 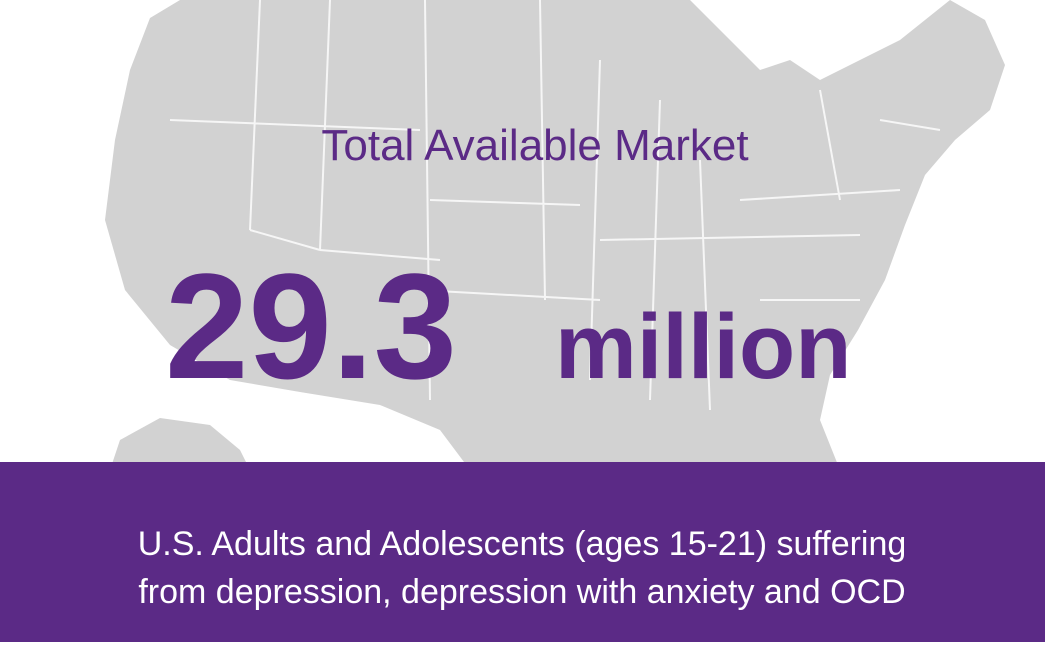 I want to click on figure-value: 29.3, so click(x=311, y=326).